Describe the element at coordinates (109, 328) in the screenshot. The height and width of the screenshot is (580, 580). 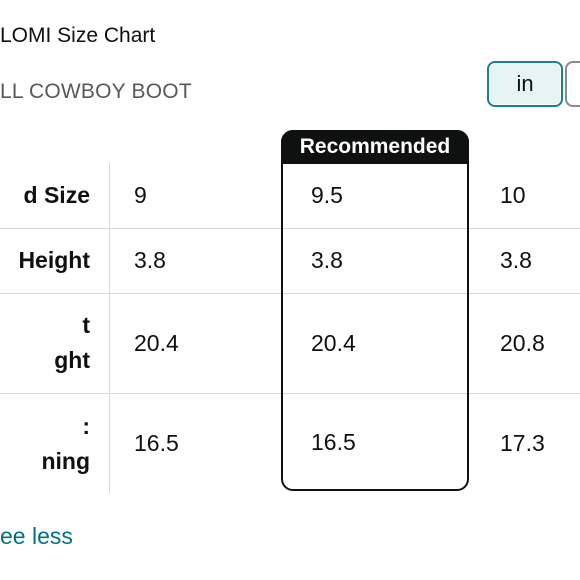
I see `table-column-divider` at that location.